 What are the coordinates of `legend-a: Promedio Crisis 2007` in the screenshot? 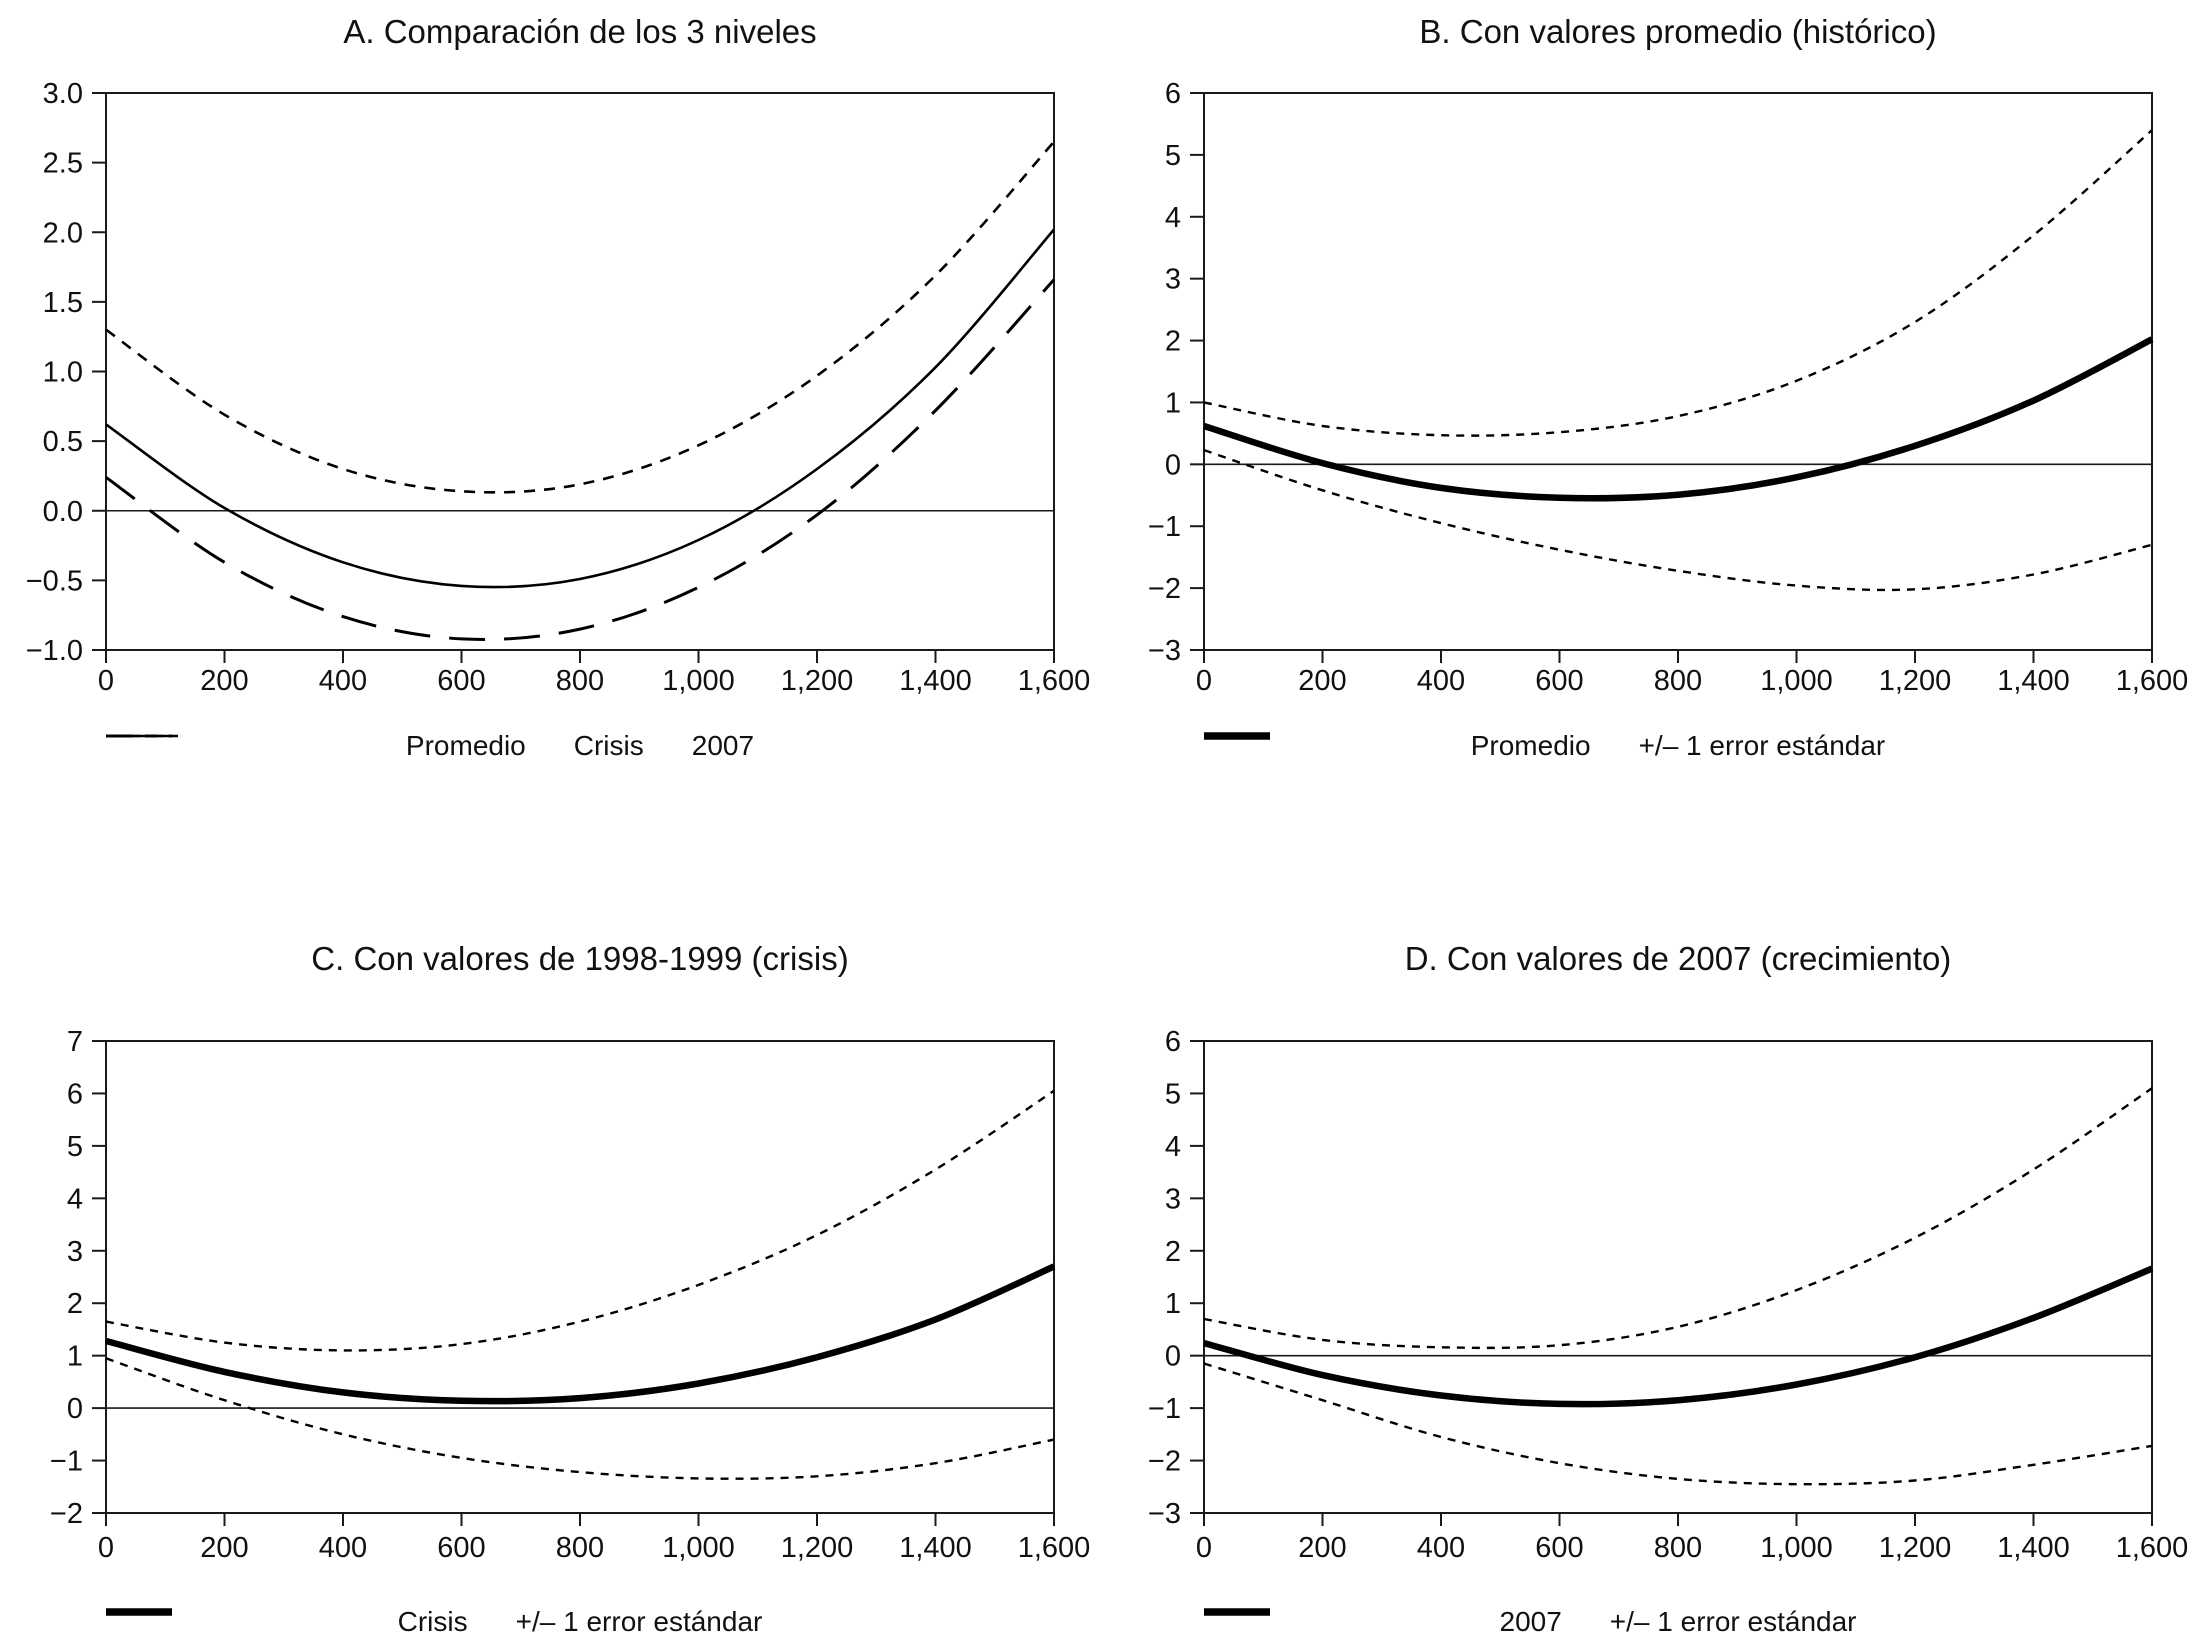 It's located at (580, 746).